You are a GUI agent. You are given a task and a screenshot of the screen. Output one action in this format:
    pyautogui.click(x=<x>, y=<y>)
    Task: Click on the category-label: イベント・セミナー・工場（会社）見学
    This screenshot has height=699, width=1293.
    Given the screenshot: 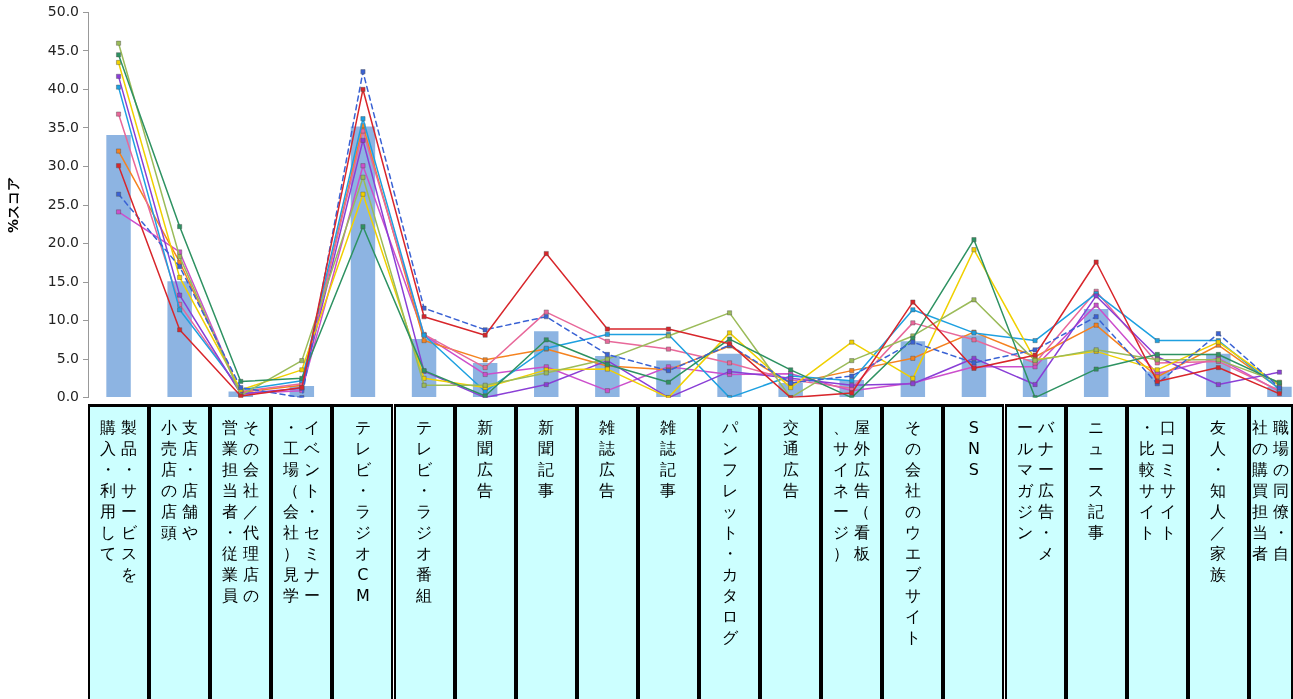 What is the action you would take?
    pyautogui.click(x=302, y=511)
    